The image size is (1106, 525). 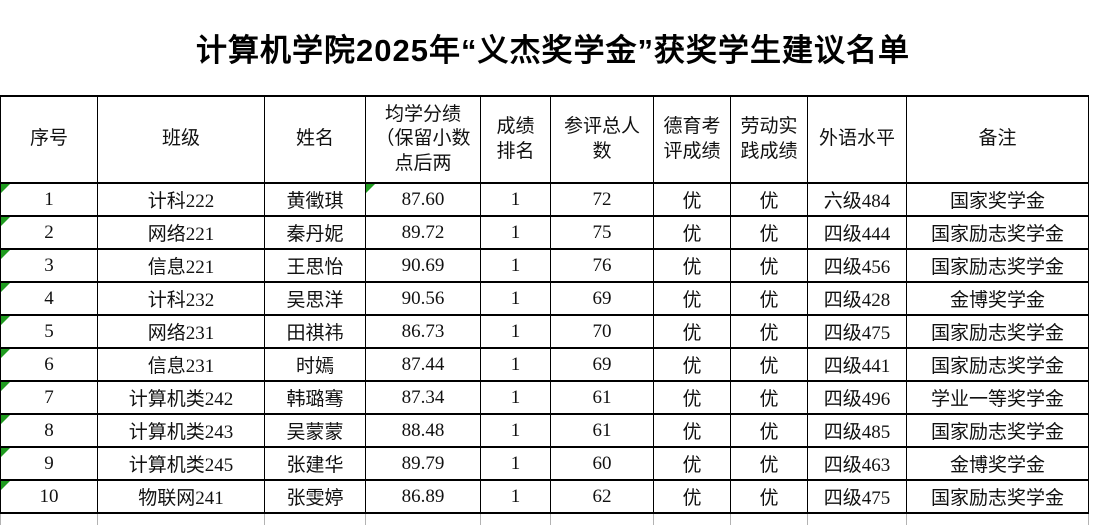 I want to click on cell-class_name: 计科232, so click(x=181, y=298).